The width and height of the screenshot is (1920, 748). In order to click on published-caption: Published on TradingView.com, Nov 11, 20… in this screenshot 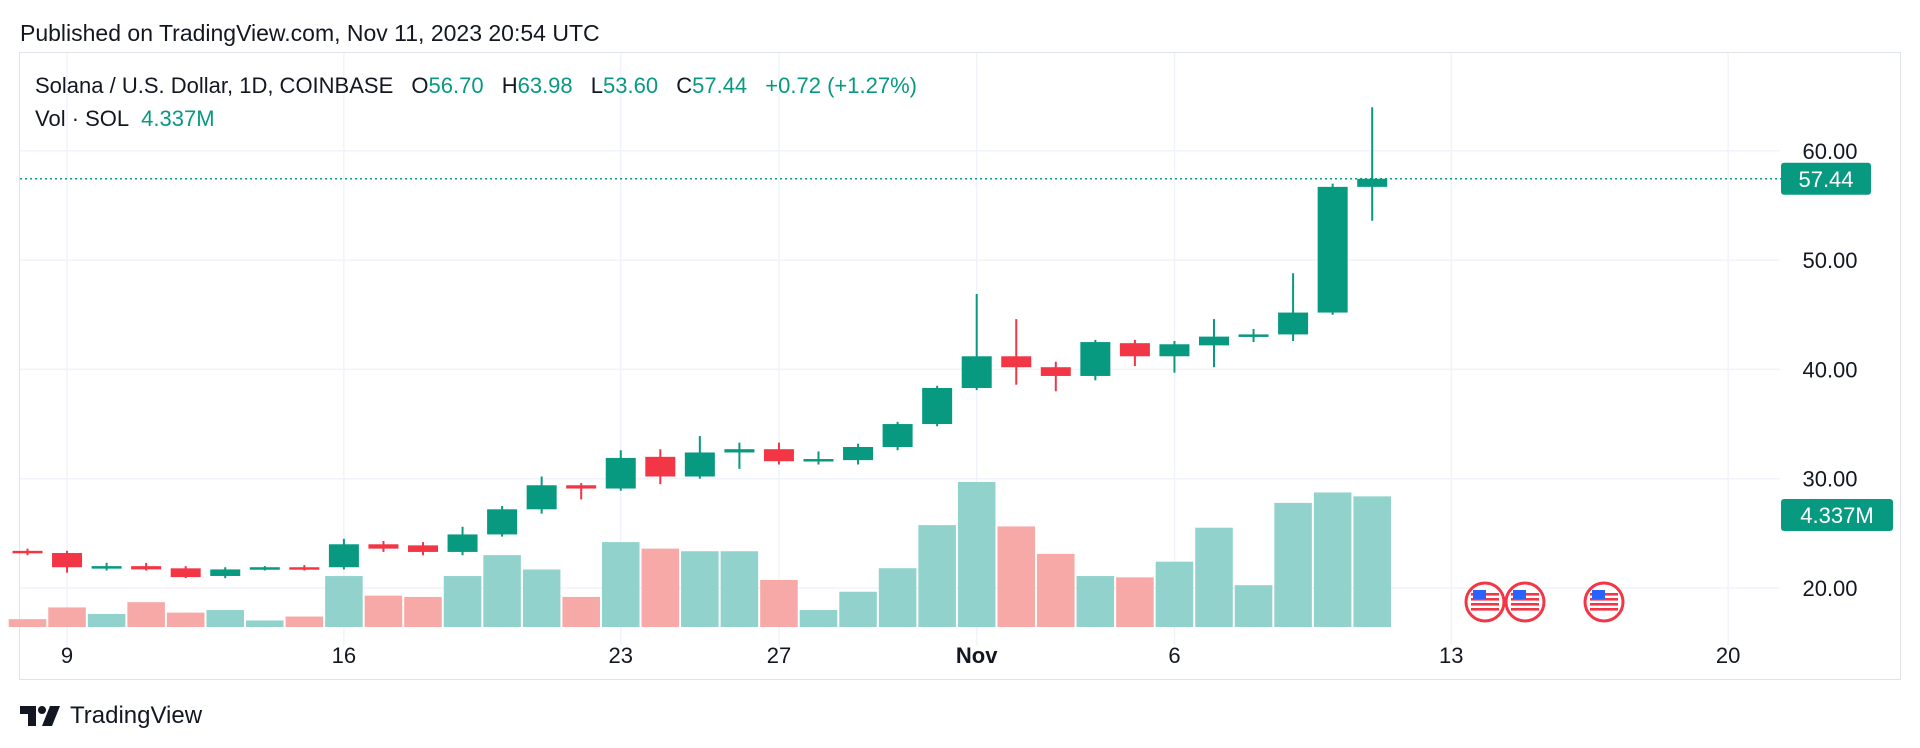, I will do `click(310, 33)`.